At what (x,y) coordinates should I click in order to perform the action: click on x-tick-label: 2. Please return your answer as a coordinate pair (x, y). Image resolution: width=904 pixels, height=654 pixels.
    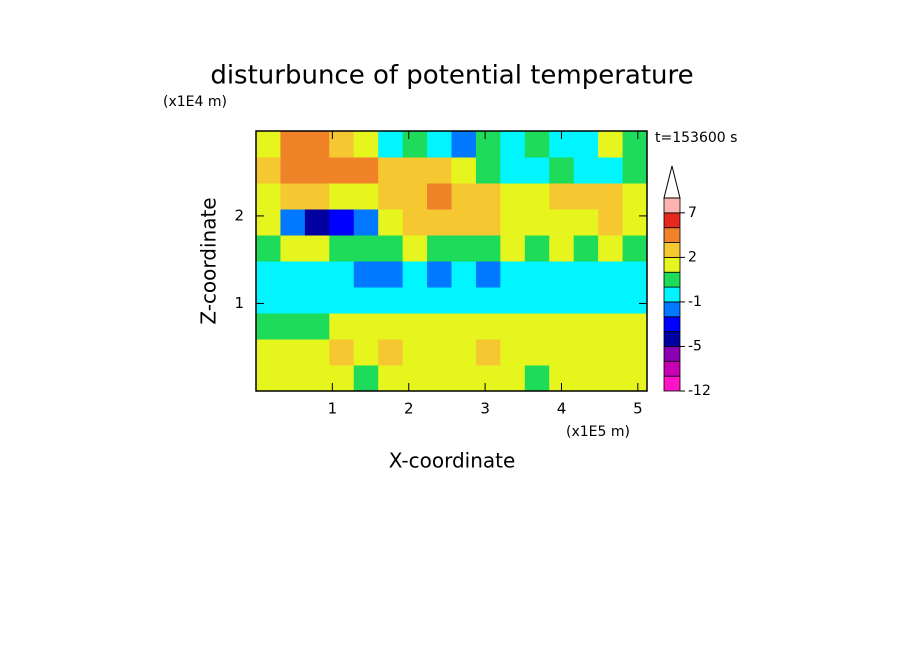
    Looking at the image, I should click on (409, 409).